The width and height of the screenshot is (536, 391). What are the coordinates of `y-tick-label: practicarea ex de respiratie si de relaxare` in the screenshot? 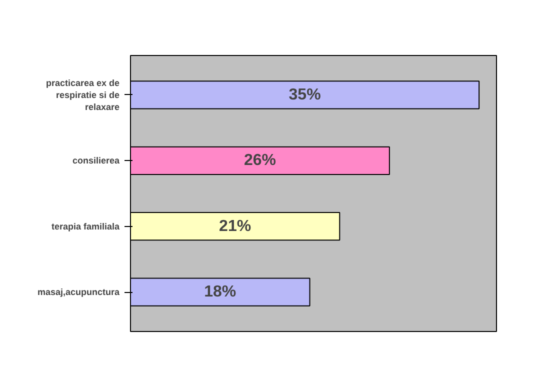 It's located at (83, 95).